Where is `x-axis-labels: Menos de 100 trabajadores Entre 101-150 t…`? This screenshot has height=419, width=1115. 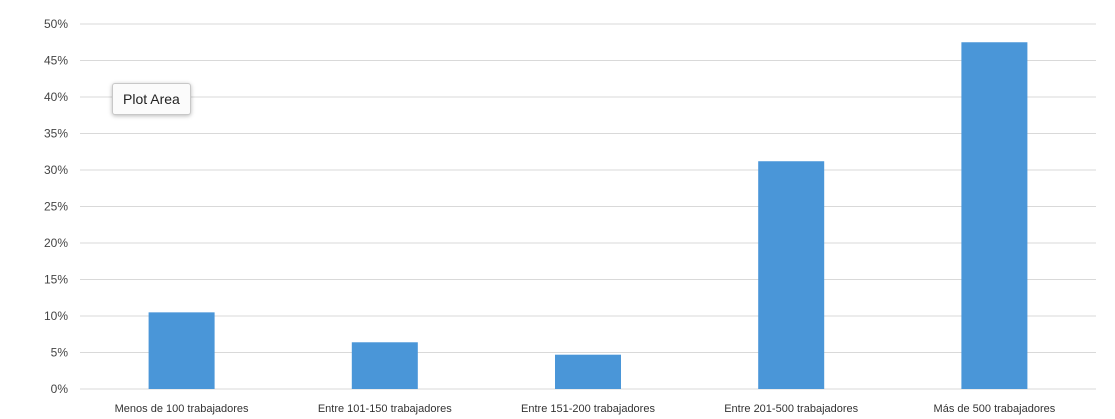
x-axis-labels: Menos de 100 trabajadores Entre 101-150 t… is located at coordinates (585, 409).